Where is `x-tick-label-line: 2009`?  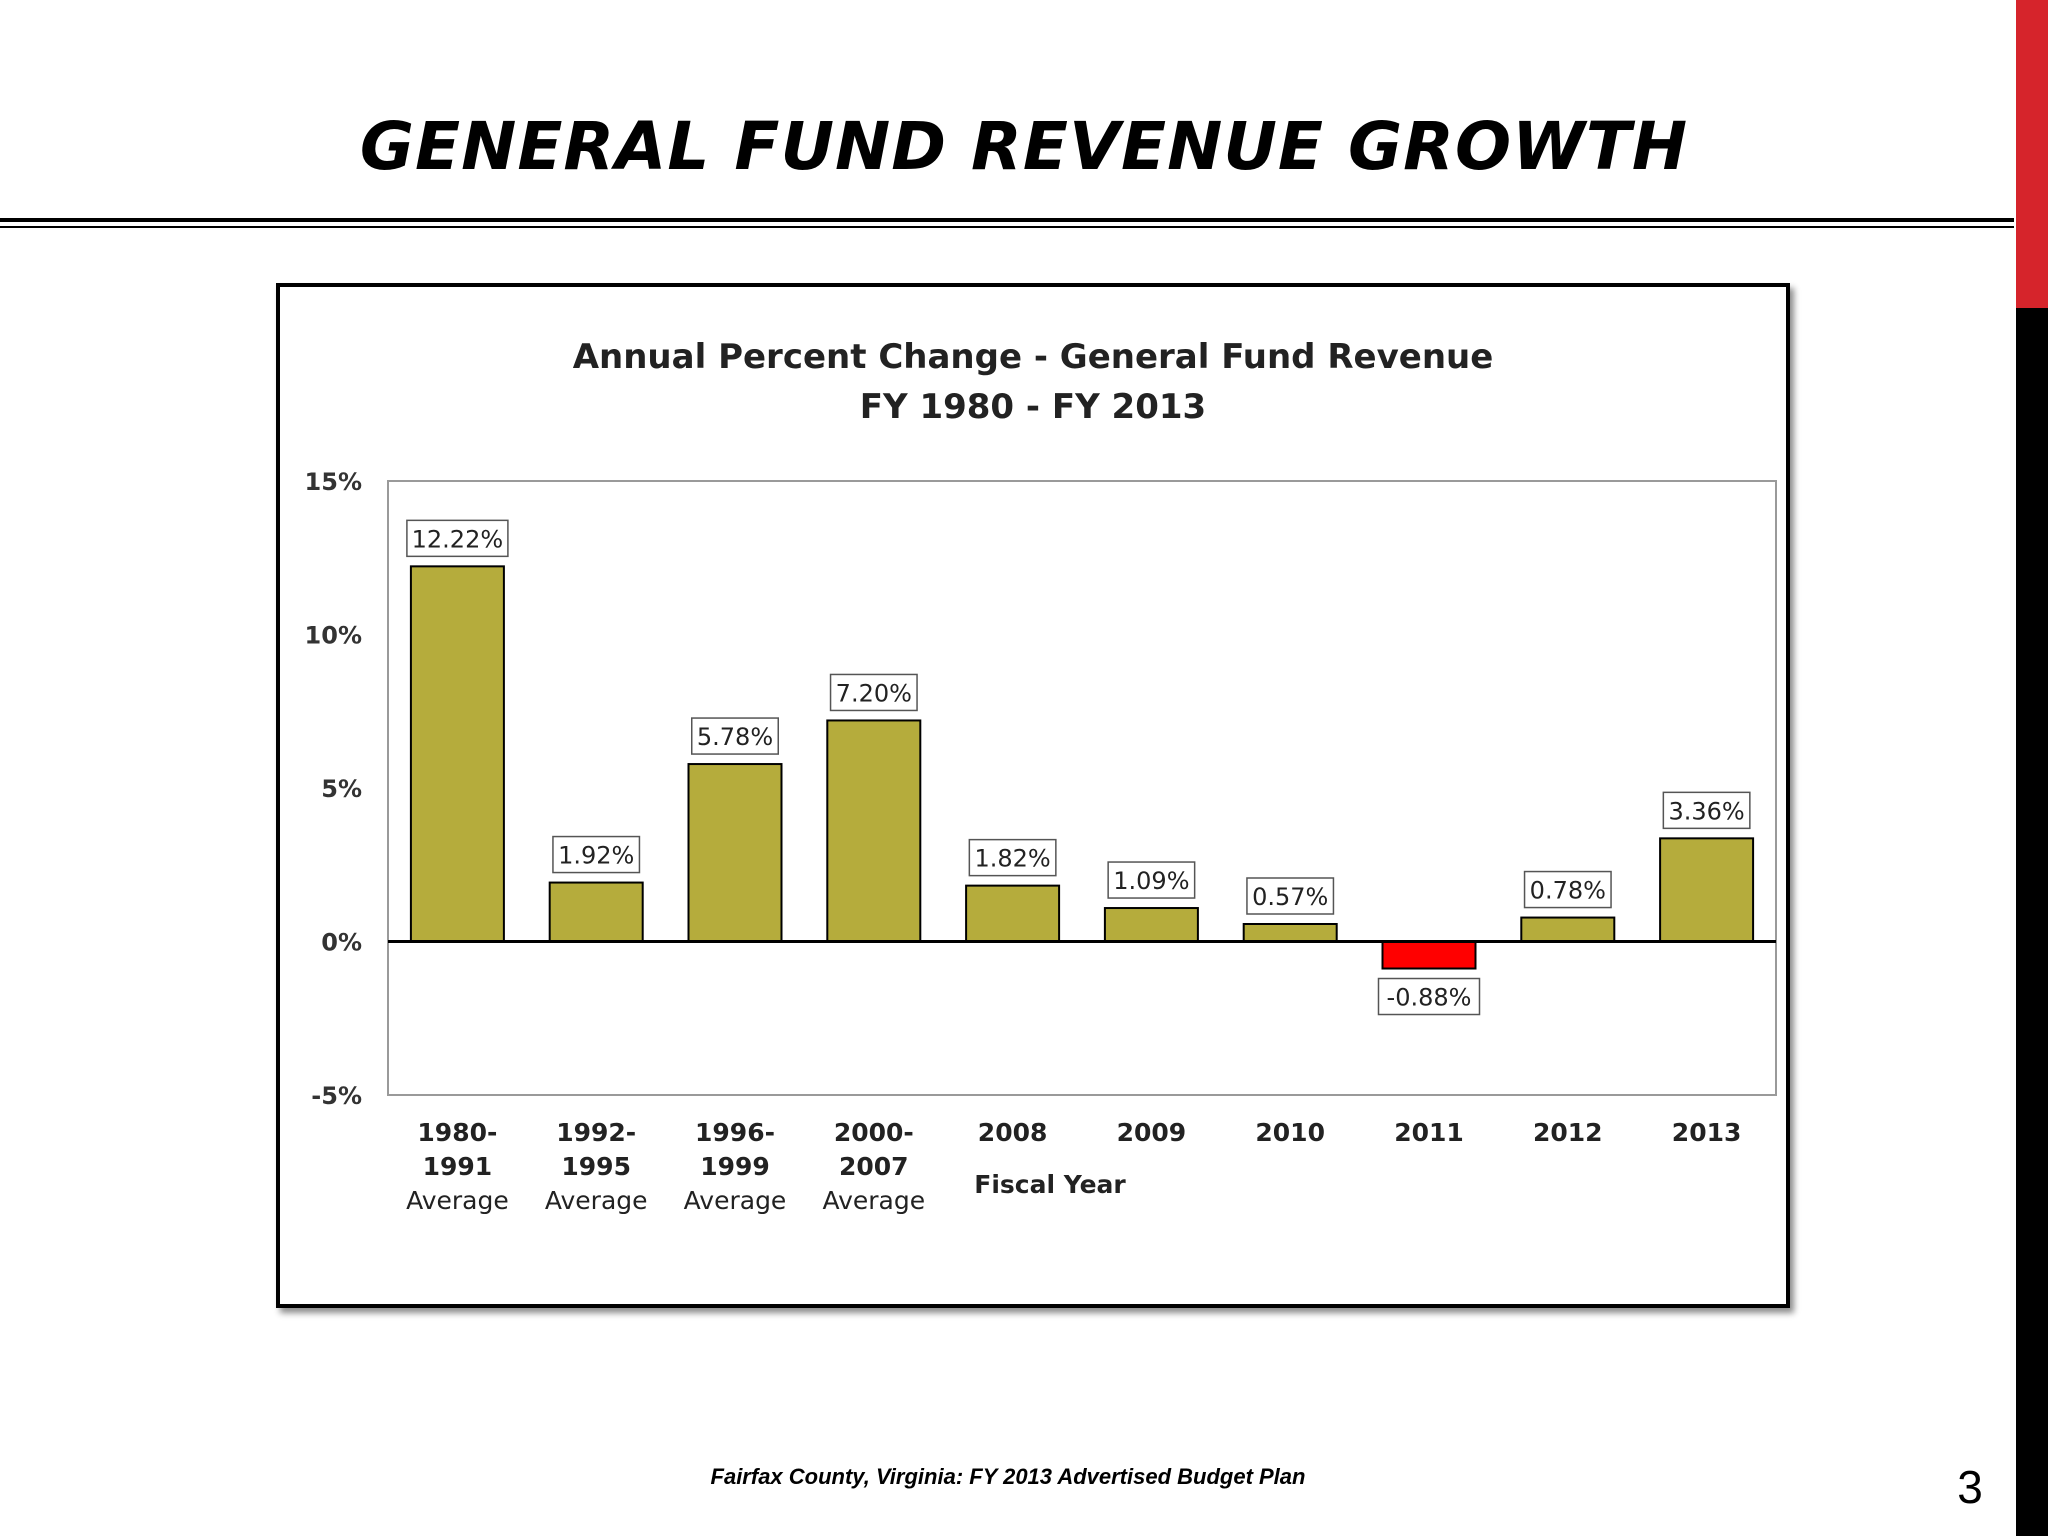 x-tick-label-line: 2009 is located at coordinates (1152, 1132).